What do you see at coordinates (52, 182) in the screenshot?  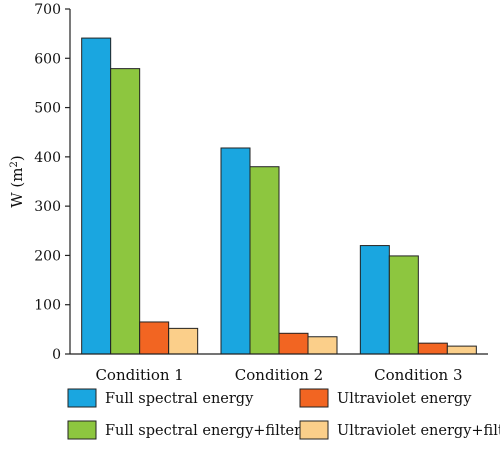 I see `ticks-layer: 0 100 200 300 400 500 600 700` at bounding box center [52, 182].